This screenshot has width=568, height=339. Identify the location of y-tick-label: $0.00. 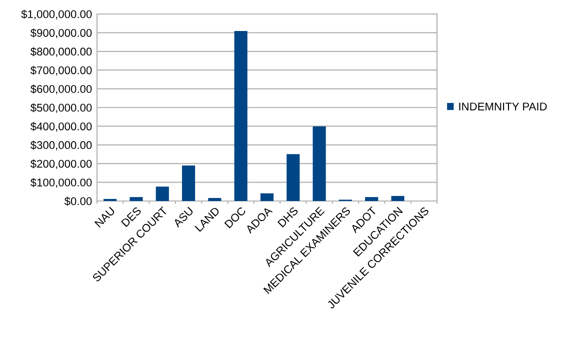
(78, 201).